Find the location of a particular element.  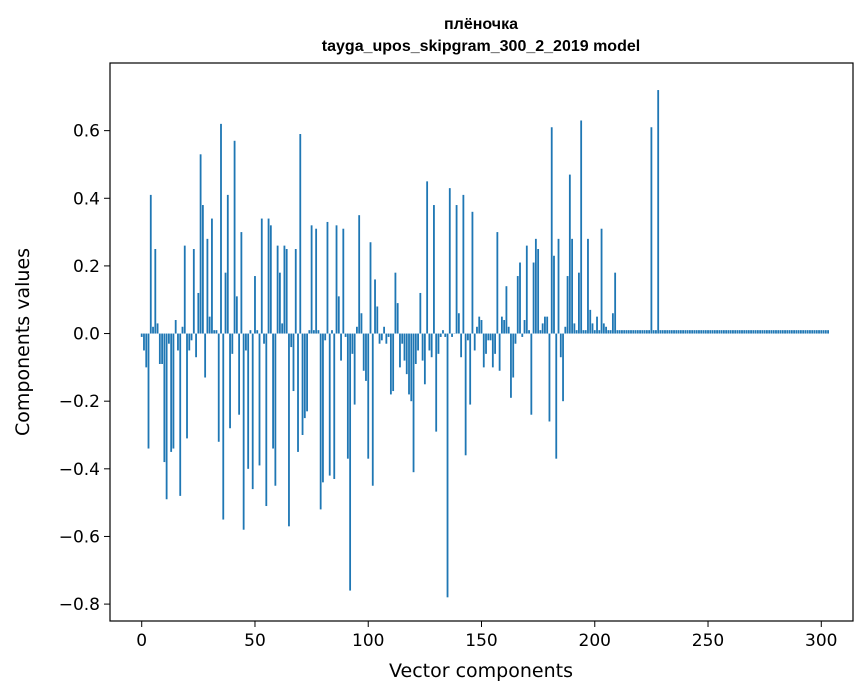

y-tick-label: 0.2 is located at coordinates (86, 267).